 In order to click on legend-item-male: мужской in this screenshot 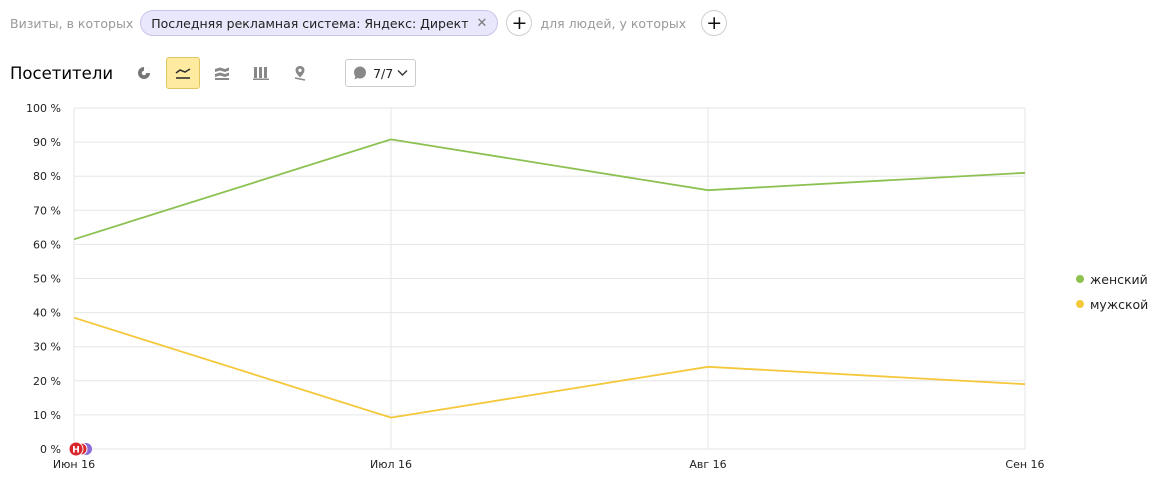, I will do `click(1112, 304)`.